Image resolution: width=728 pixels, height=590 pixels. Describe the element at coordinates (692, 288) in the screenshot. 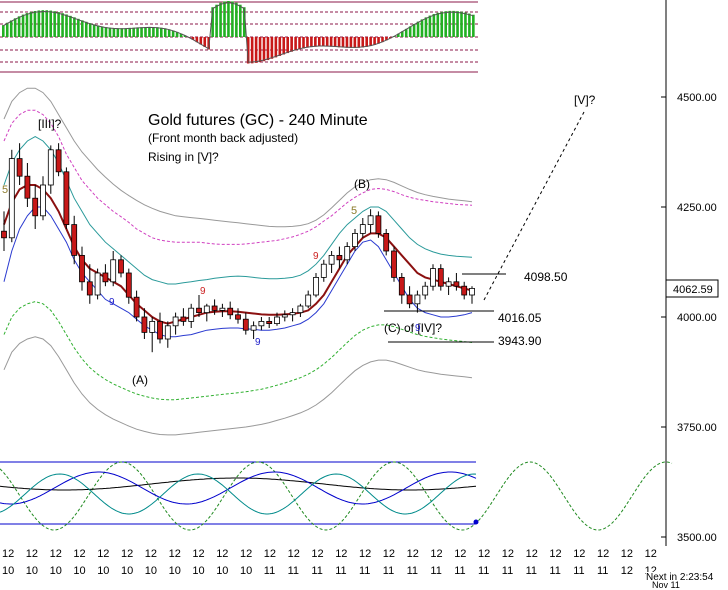

I see `last-price-tag: 4062.59` at that location.